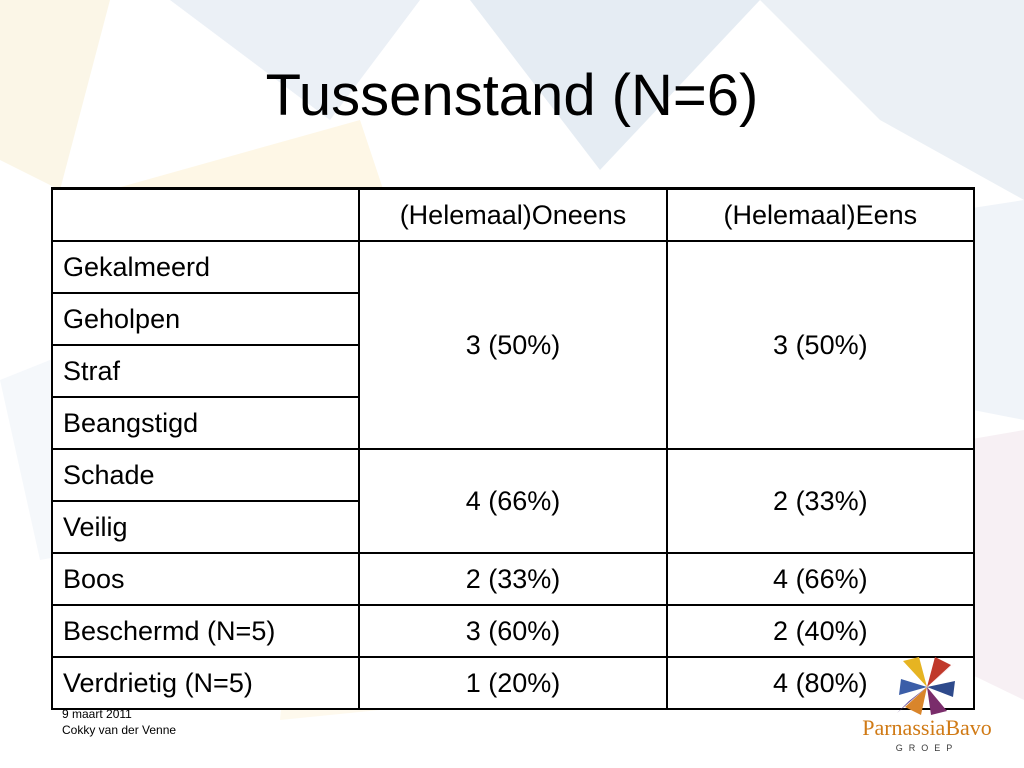 This screenshot has height=768, width=1024. I want to click on row-label: Beschermd (N=5), so click(205, 631).